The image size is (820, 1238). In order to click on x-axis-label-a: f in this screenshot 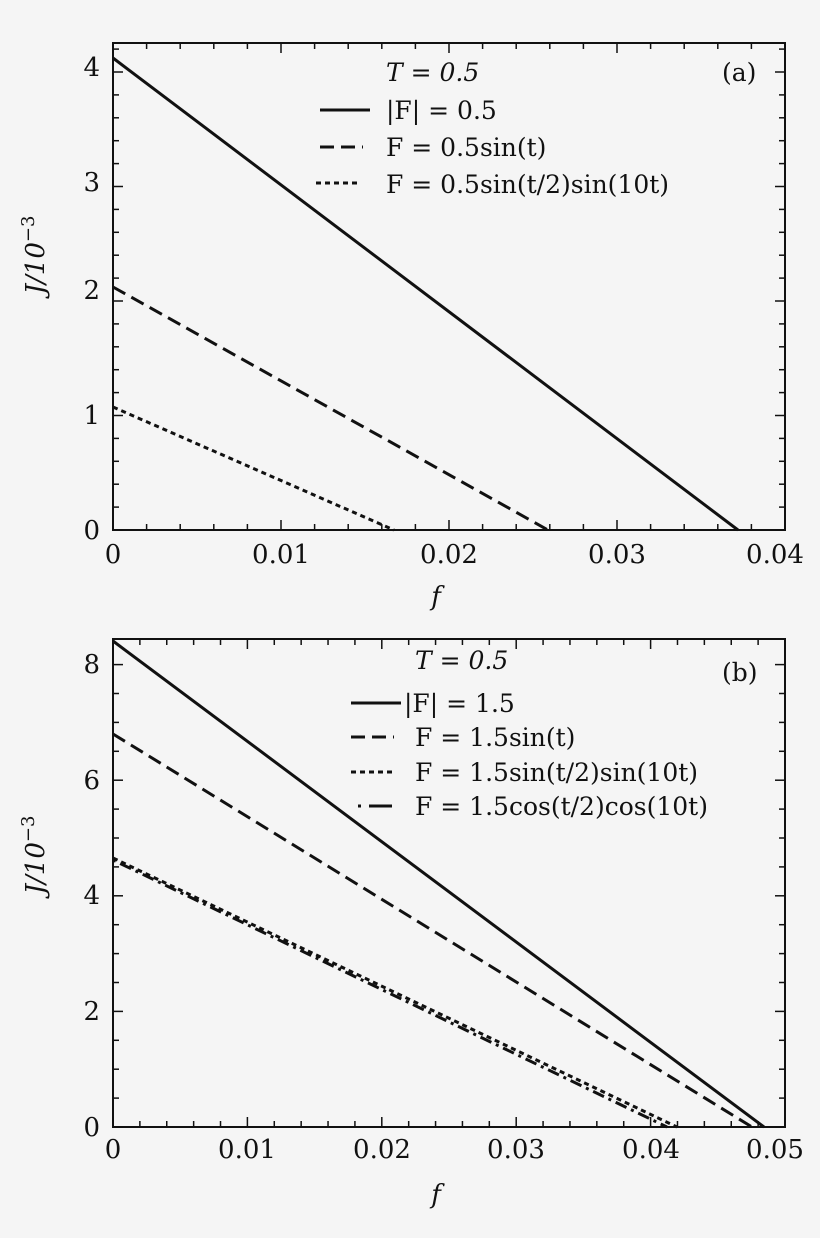, I will do `click(437, 597)`.